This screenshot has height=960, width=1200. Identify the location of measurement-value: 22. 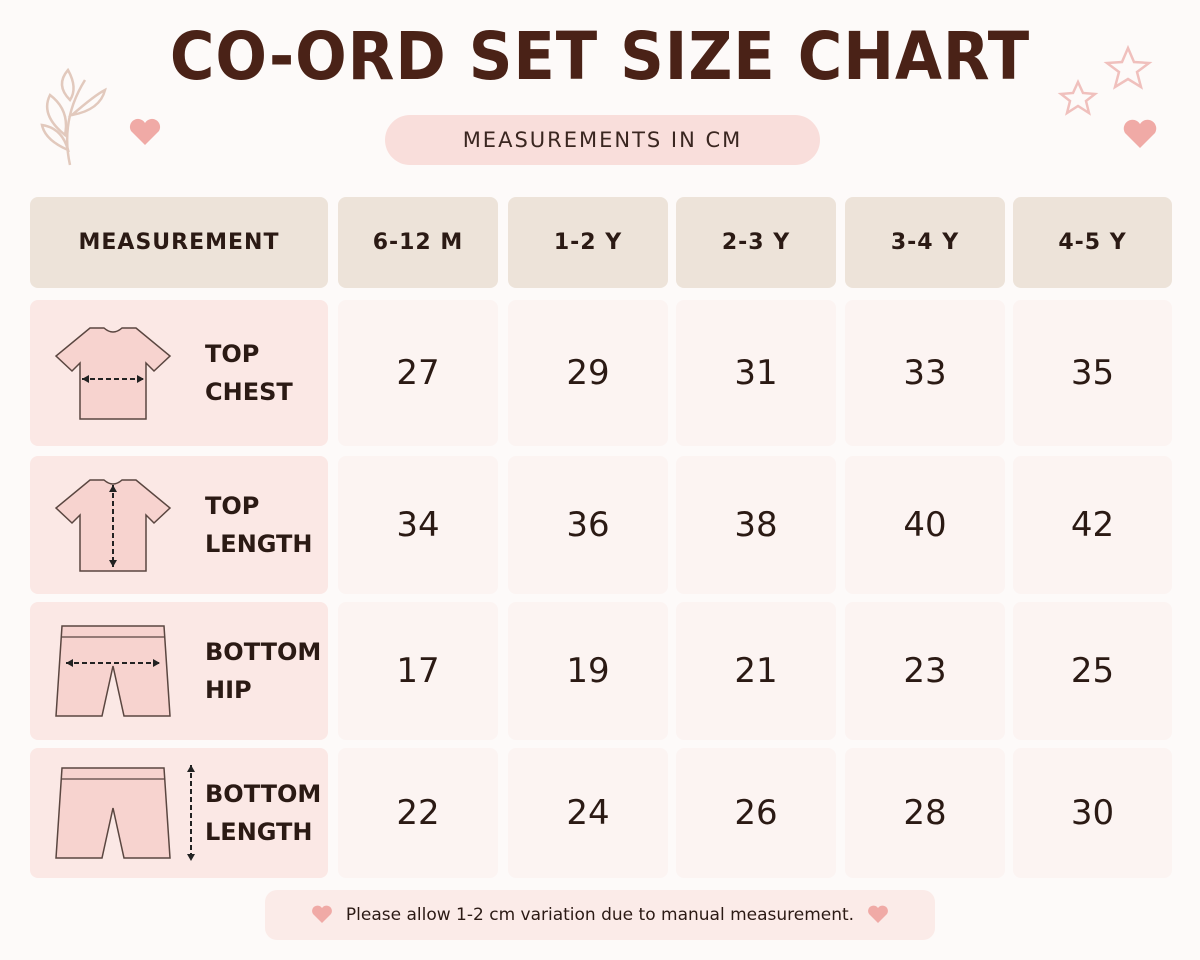
(418, 813).